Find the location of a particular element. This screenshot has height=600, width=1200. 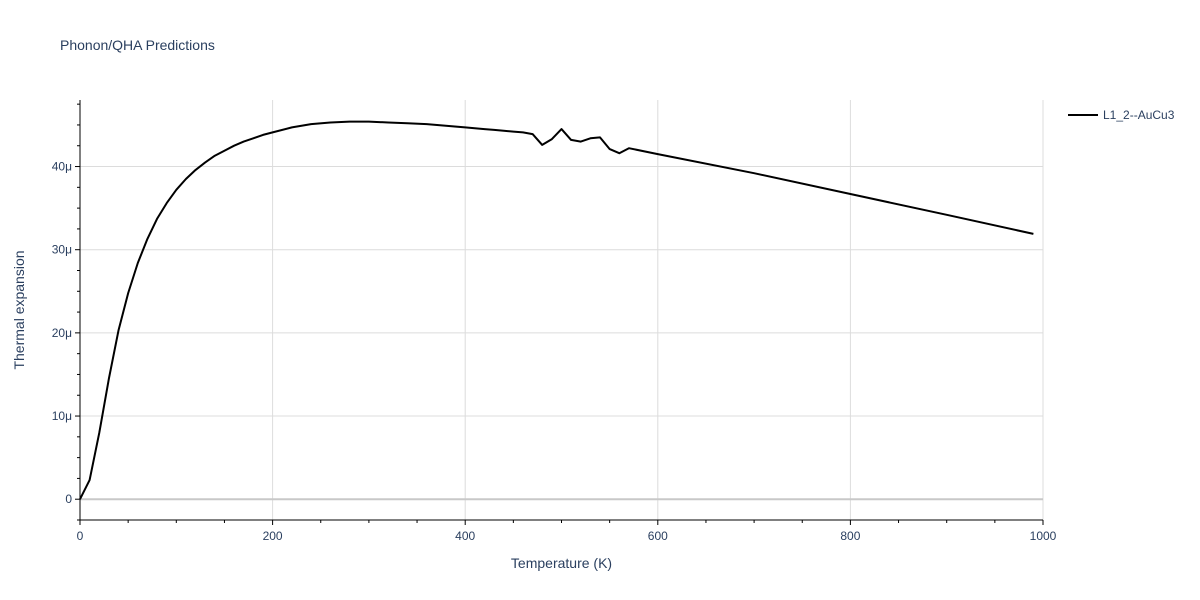

x-tick-label: 400 is located at coordinates (465, 536).